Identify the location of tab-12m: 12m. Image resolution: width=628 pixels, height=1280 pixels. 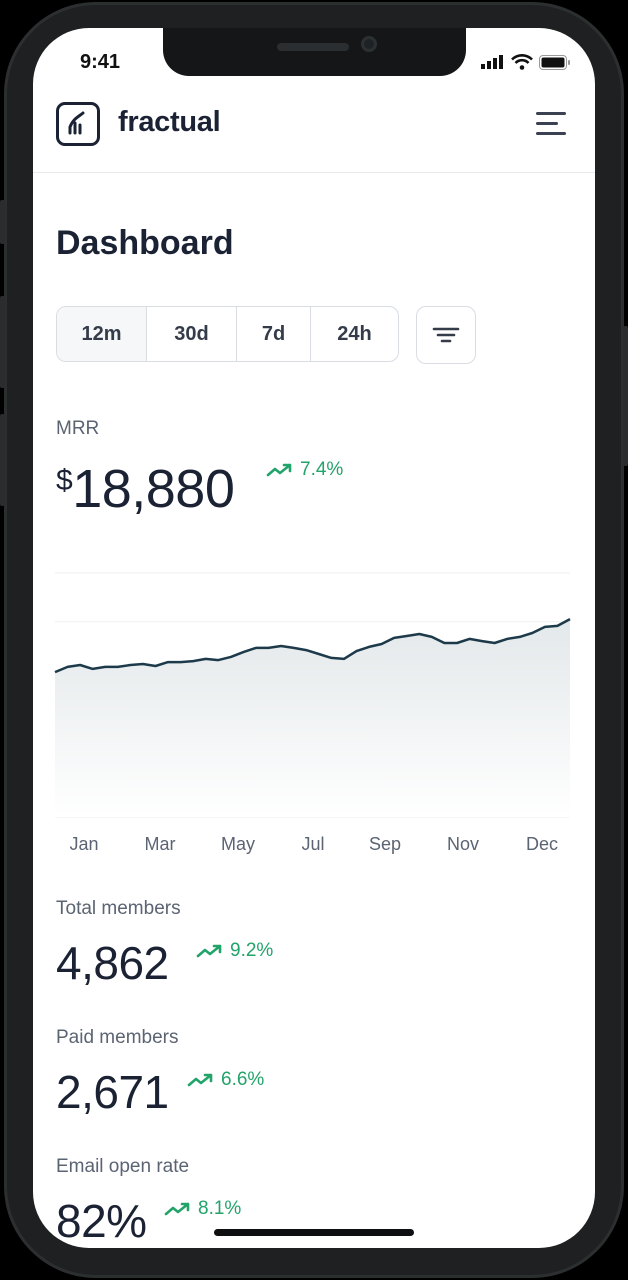
(102, 334).